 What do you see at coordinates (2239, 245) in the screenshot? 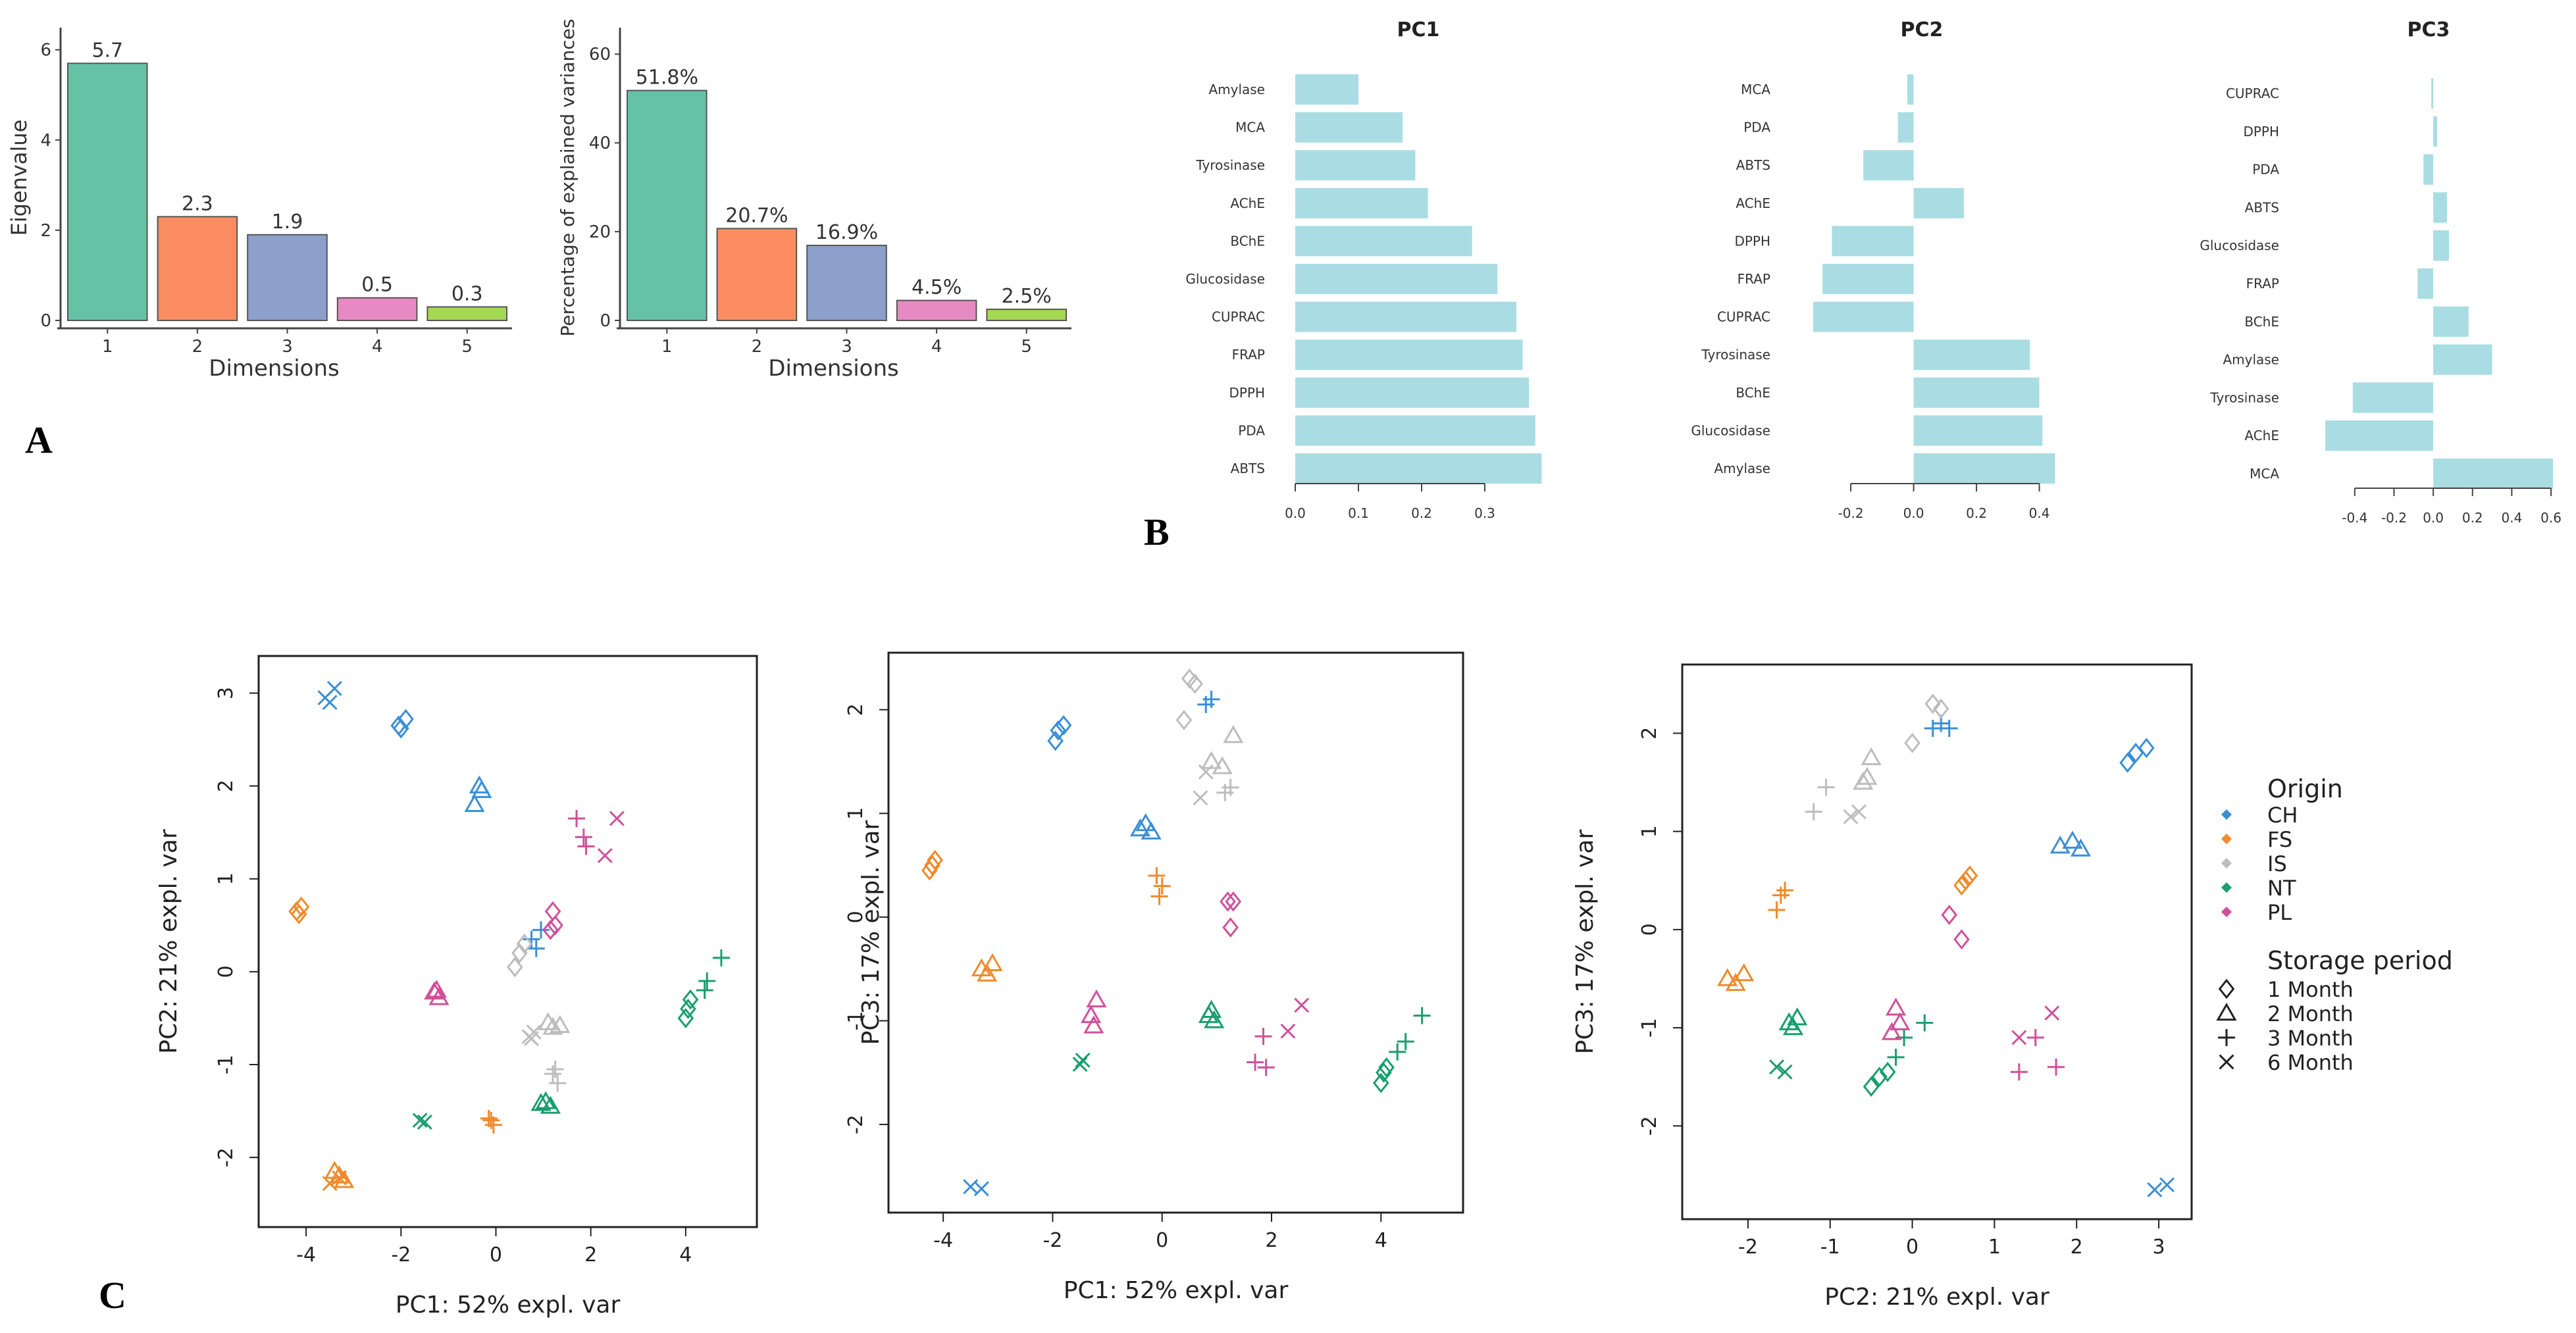
I see `category-label: Glucosidase` at bounding box center [2239, 245].